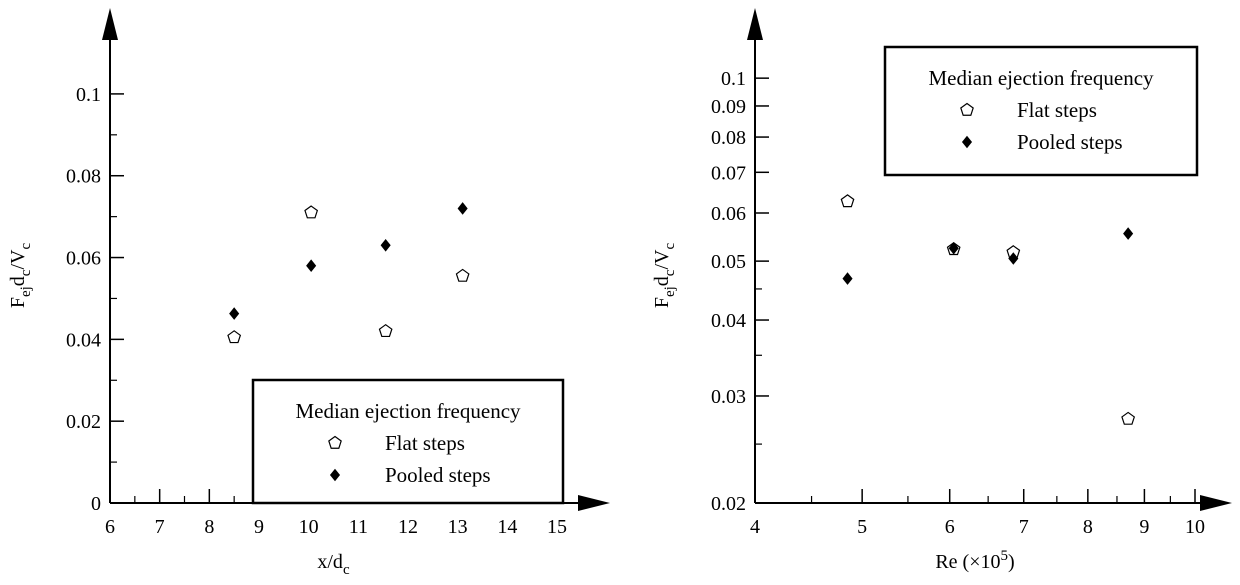 The height and width of the screenshot is (585, 1240). What do you see at coordinates (728, 173) in the screenshot?
I see `y-tick-label: 0.07` at bounding box center [728, 173].